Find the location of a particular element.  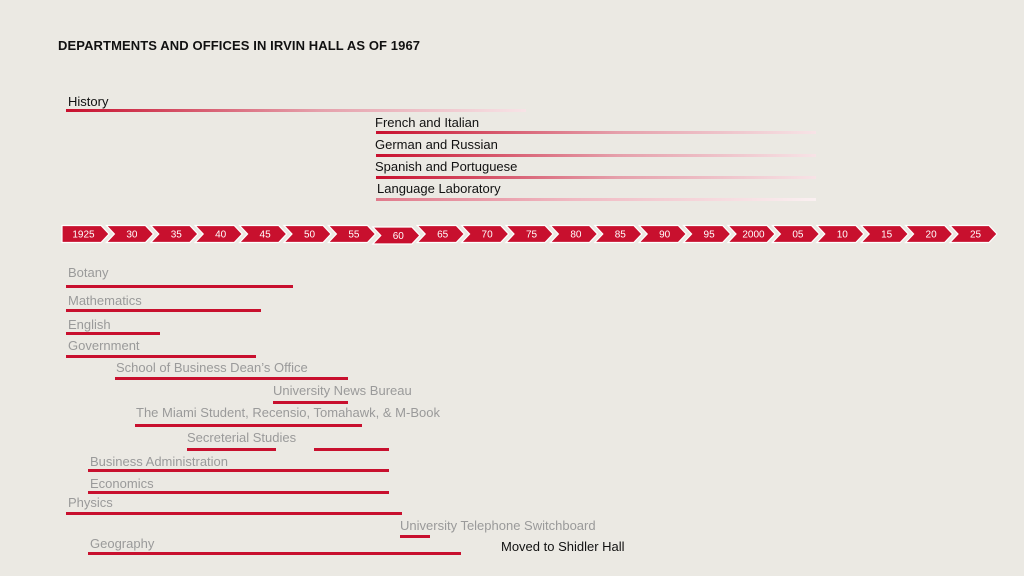

dept-label-business-deans-office: School of Business Dean’s Office is located at coordinates (212, 367).